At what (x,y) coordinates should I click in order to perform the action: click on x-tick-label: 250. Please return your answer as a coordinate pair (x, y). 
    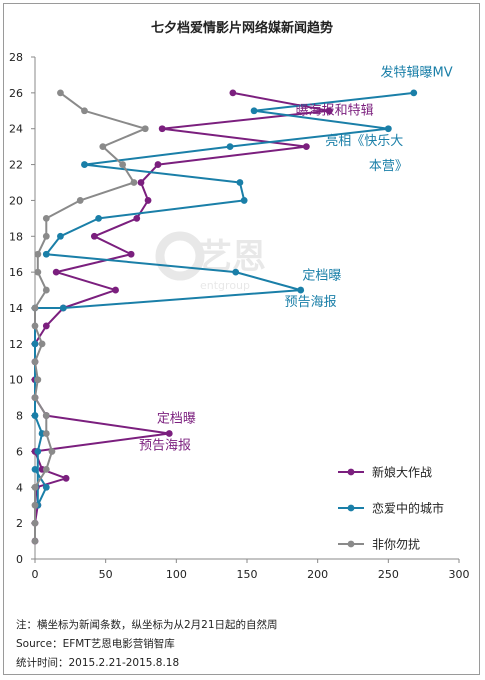
    Looking at the image, I should click on (388, 574).